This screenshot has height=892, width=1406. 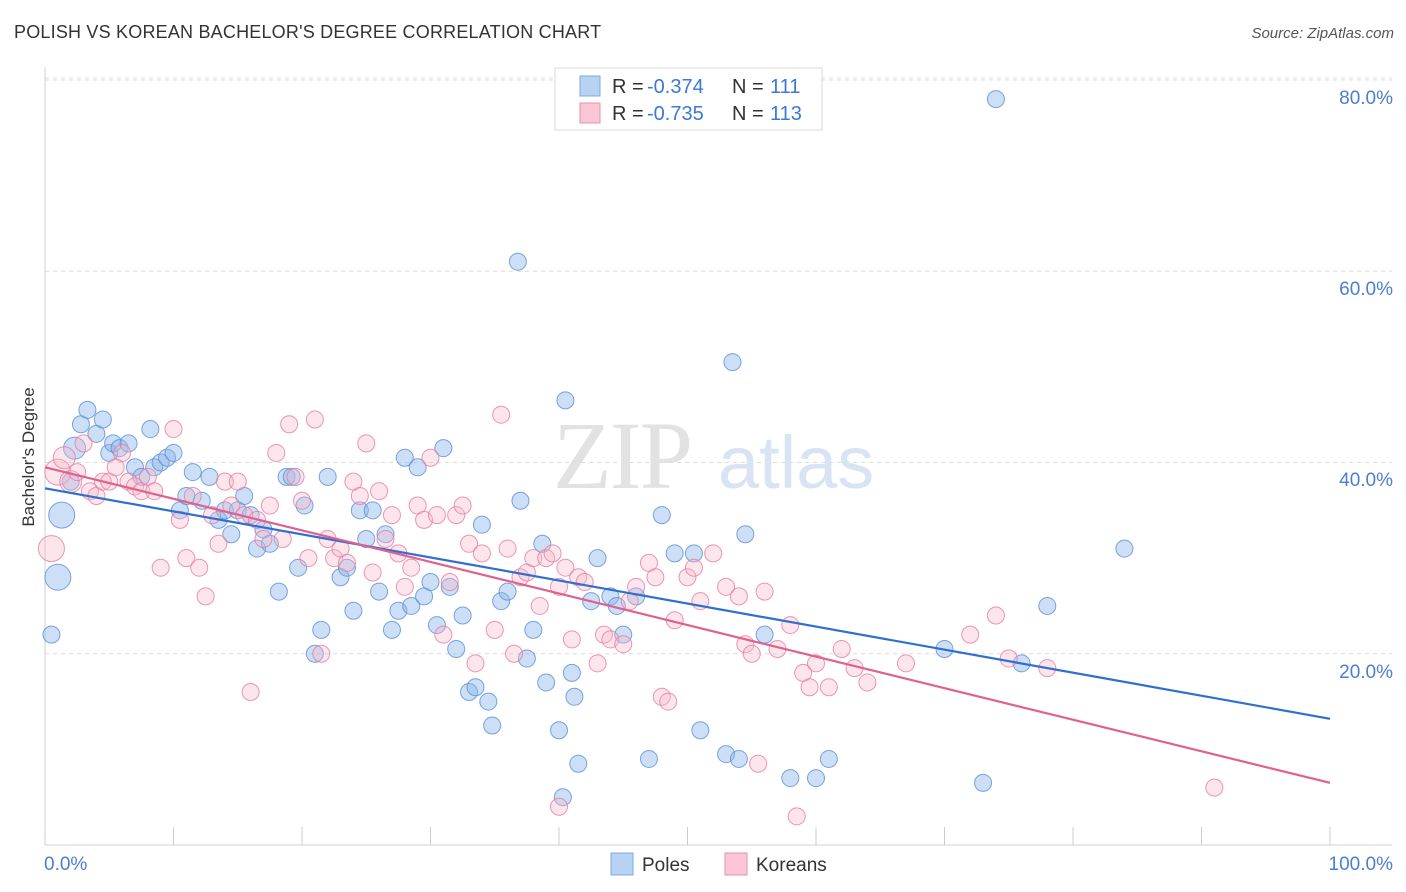 What do you see at coordinates (796, 462) in the screenshot?
I see `watermark-atlas: atlas` at bounding box center [796, 462].